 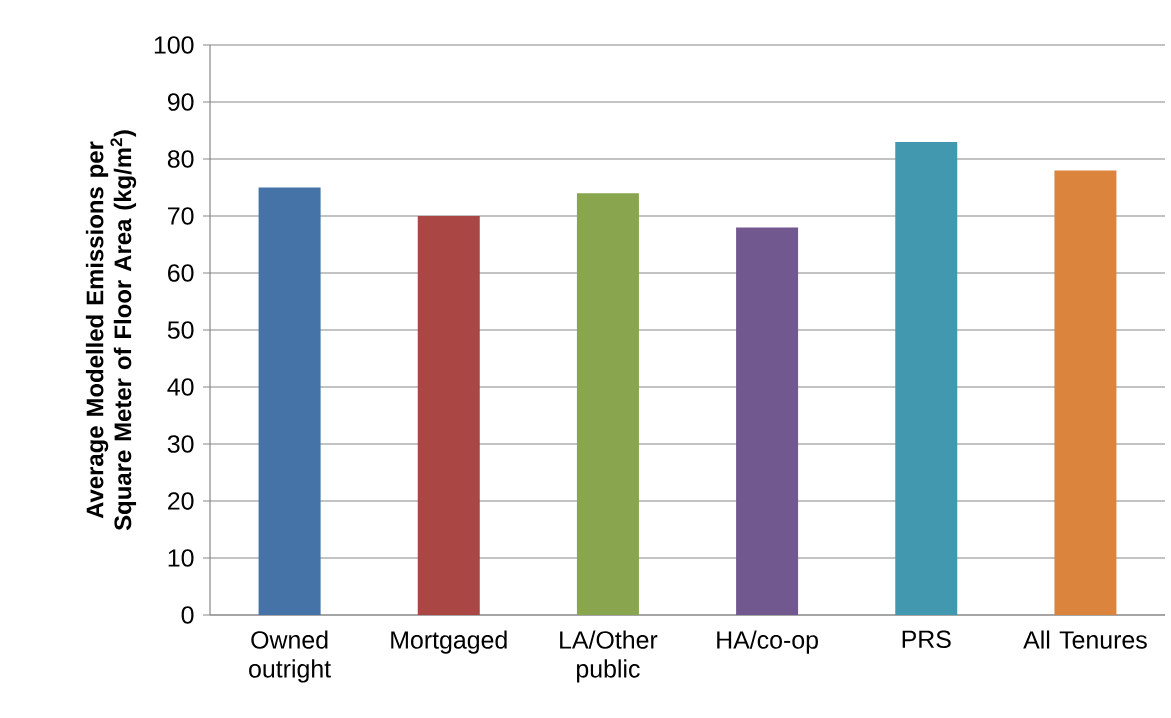 What do you see at coordinates (174, 45) in the screenshot?
I see `y-tick-label: 100` at bounding box center [174, 45].